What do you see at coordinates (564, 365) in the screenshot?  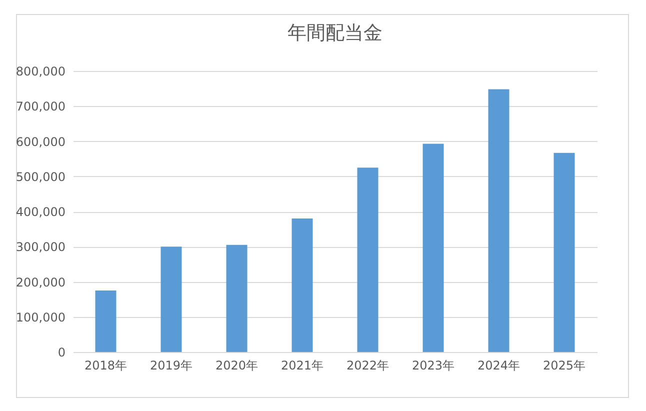 I see `x-tick-label: 2025年` at bounding box center [564, 365].